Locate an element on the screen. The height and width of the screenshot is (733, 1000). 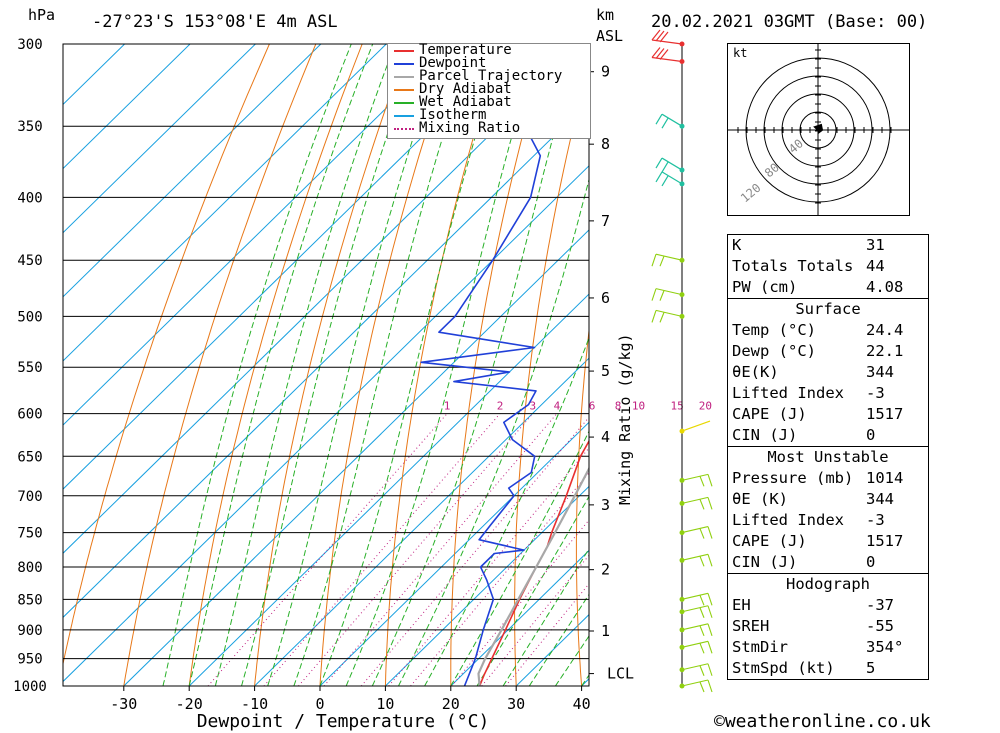
mixing-ratio-label: 10 is located at coordinates (638, 406).